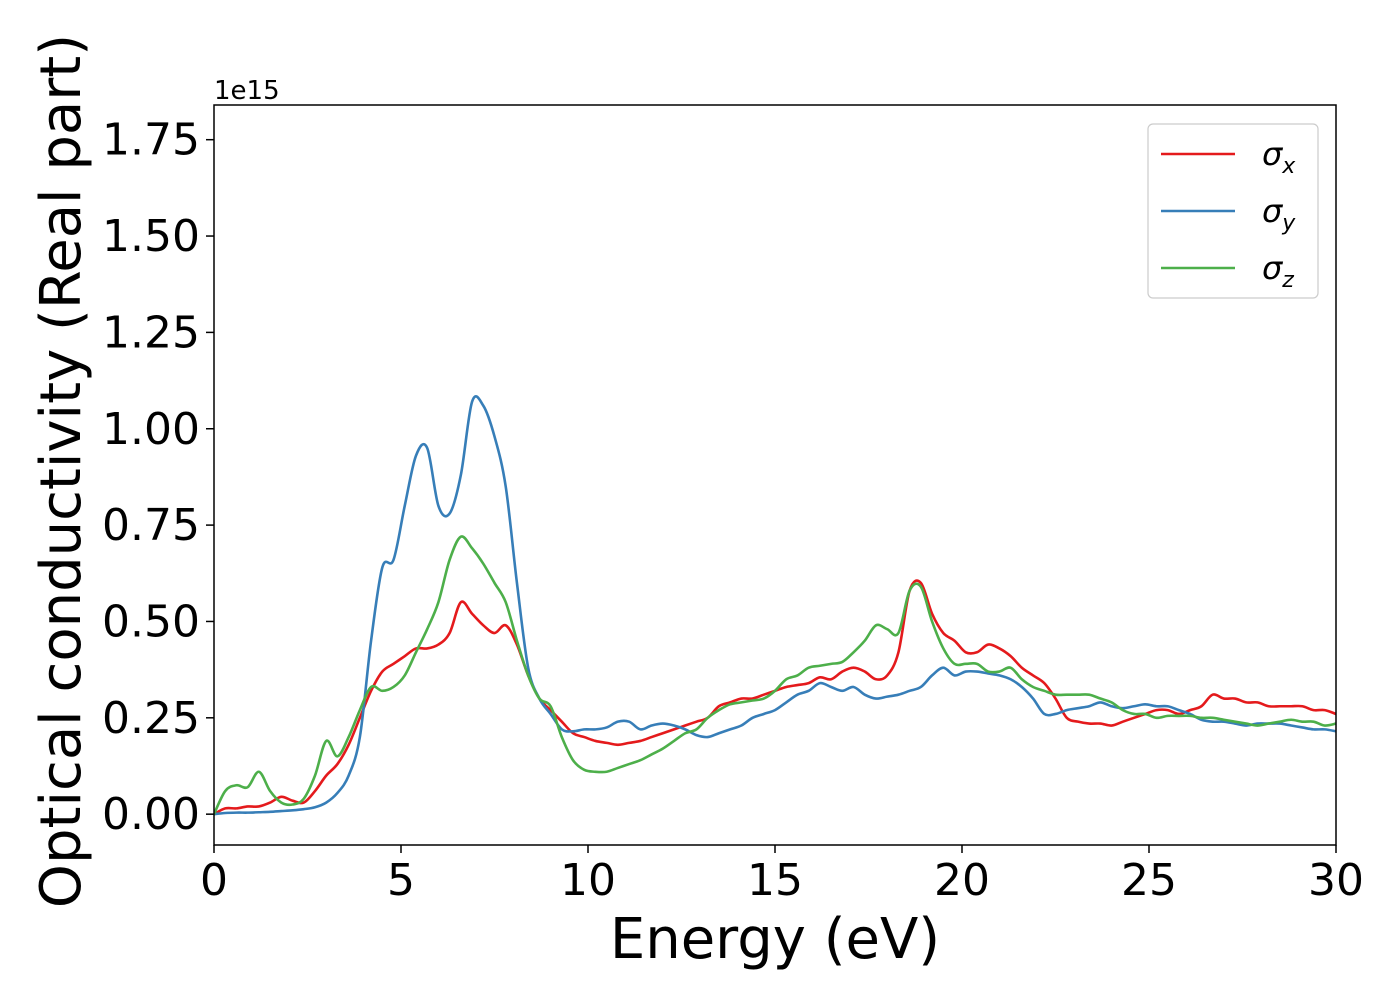  Describe the element at coordinates (1233, 211) in the screenshot. I see `legend: σx σy σz` at that location.